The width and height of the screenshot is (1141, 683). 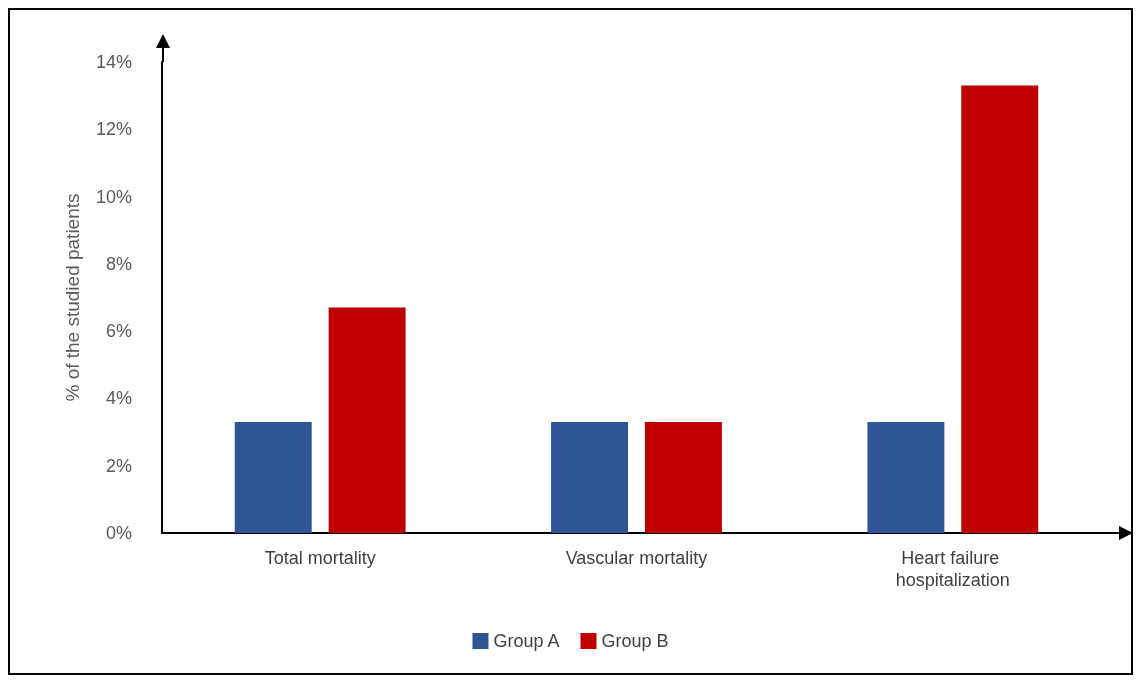 I want to click on legend-label: Group A, so click(x=526, y=641).